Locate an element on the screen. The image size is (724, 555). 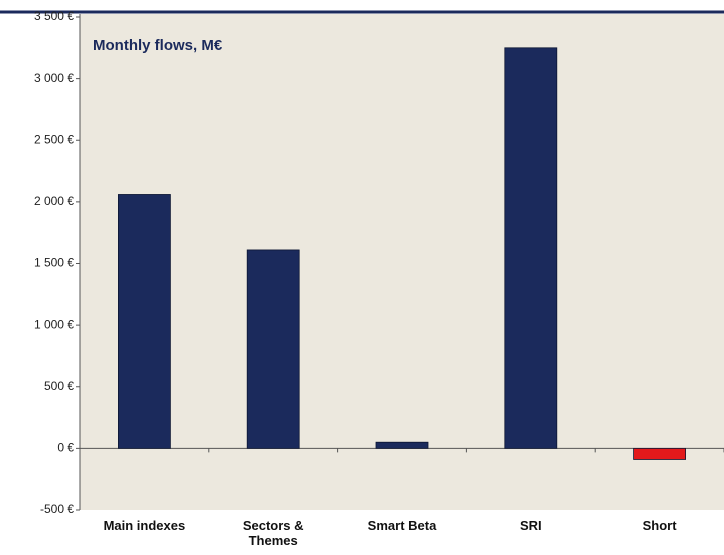
x-tick-label: Sectors & Themes is located at coordinates (273, 533).